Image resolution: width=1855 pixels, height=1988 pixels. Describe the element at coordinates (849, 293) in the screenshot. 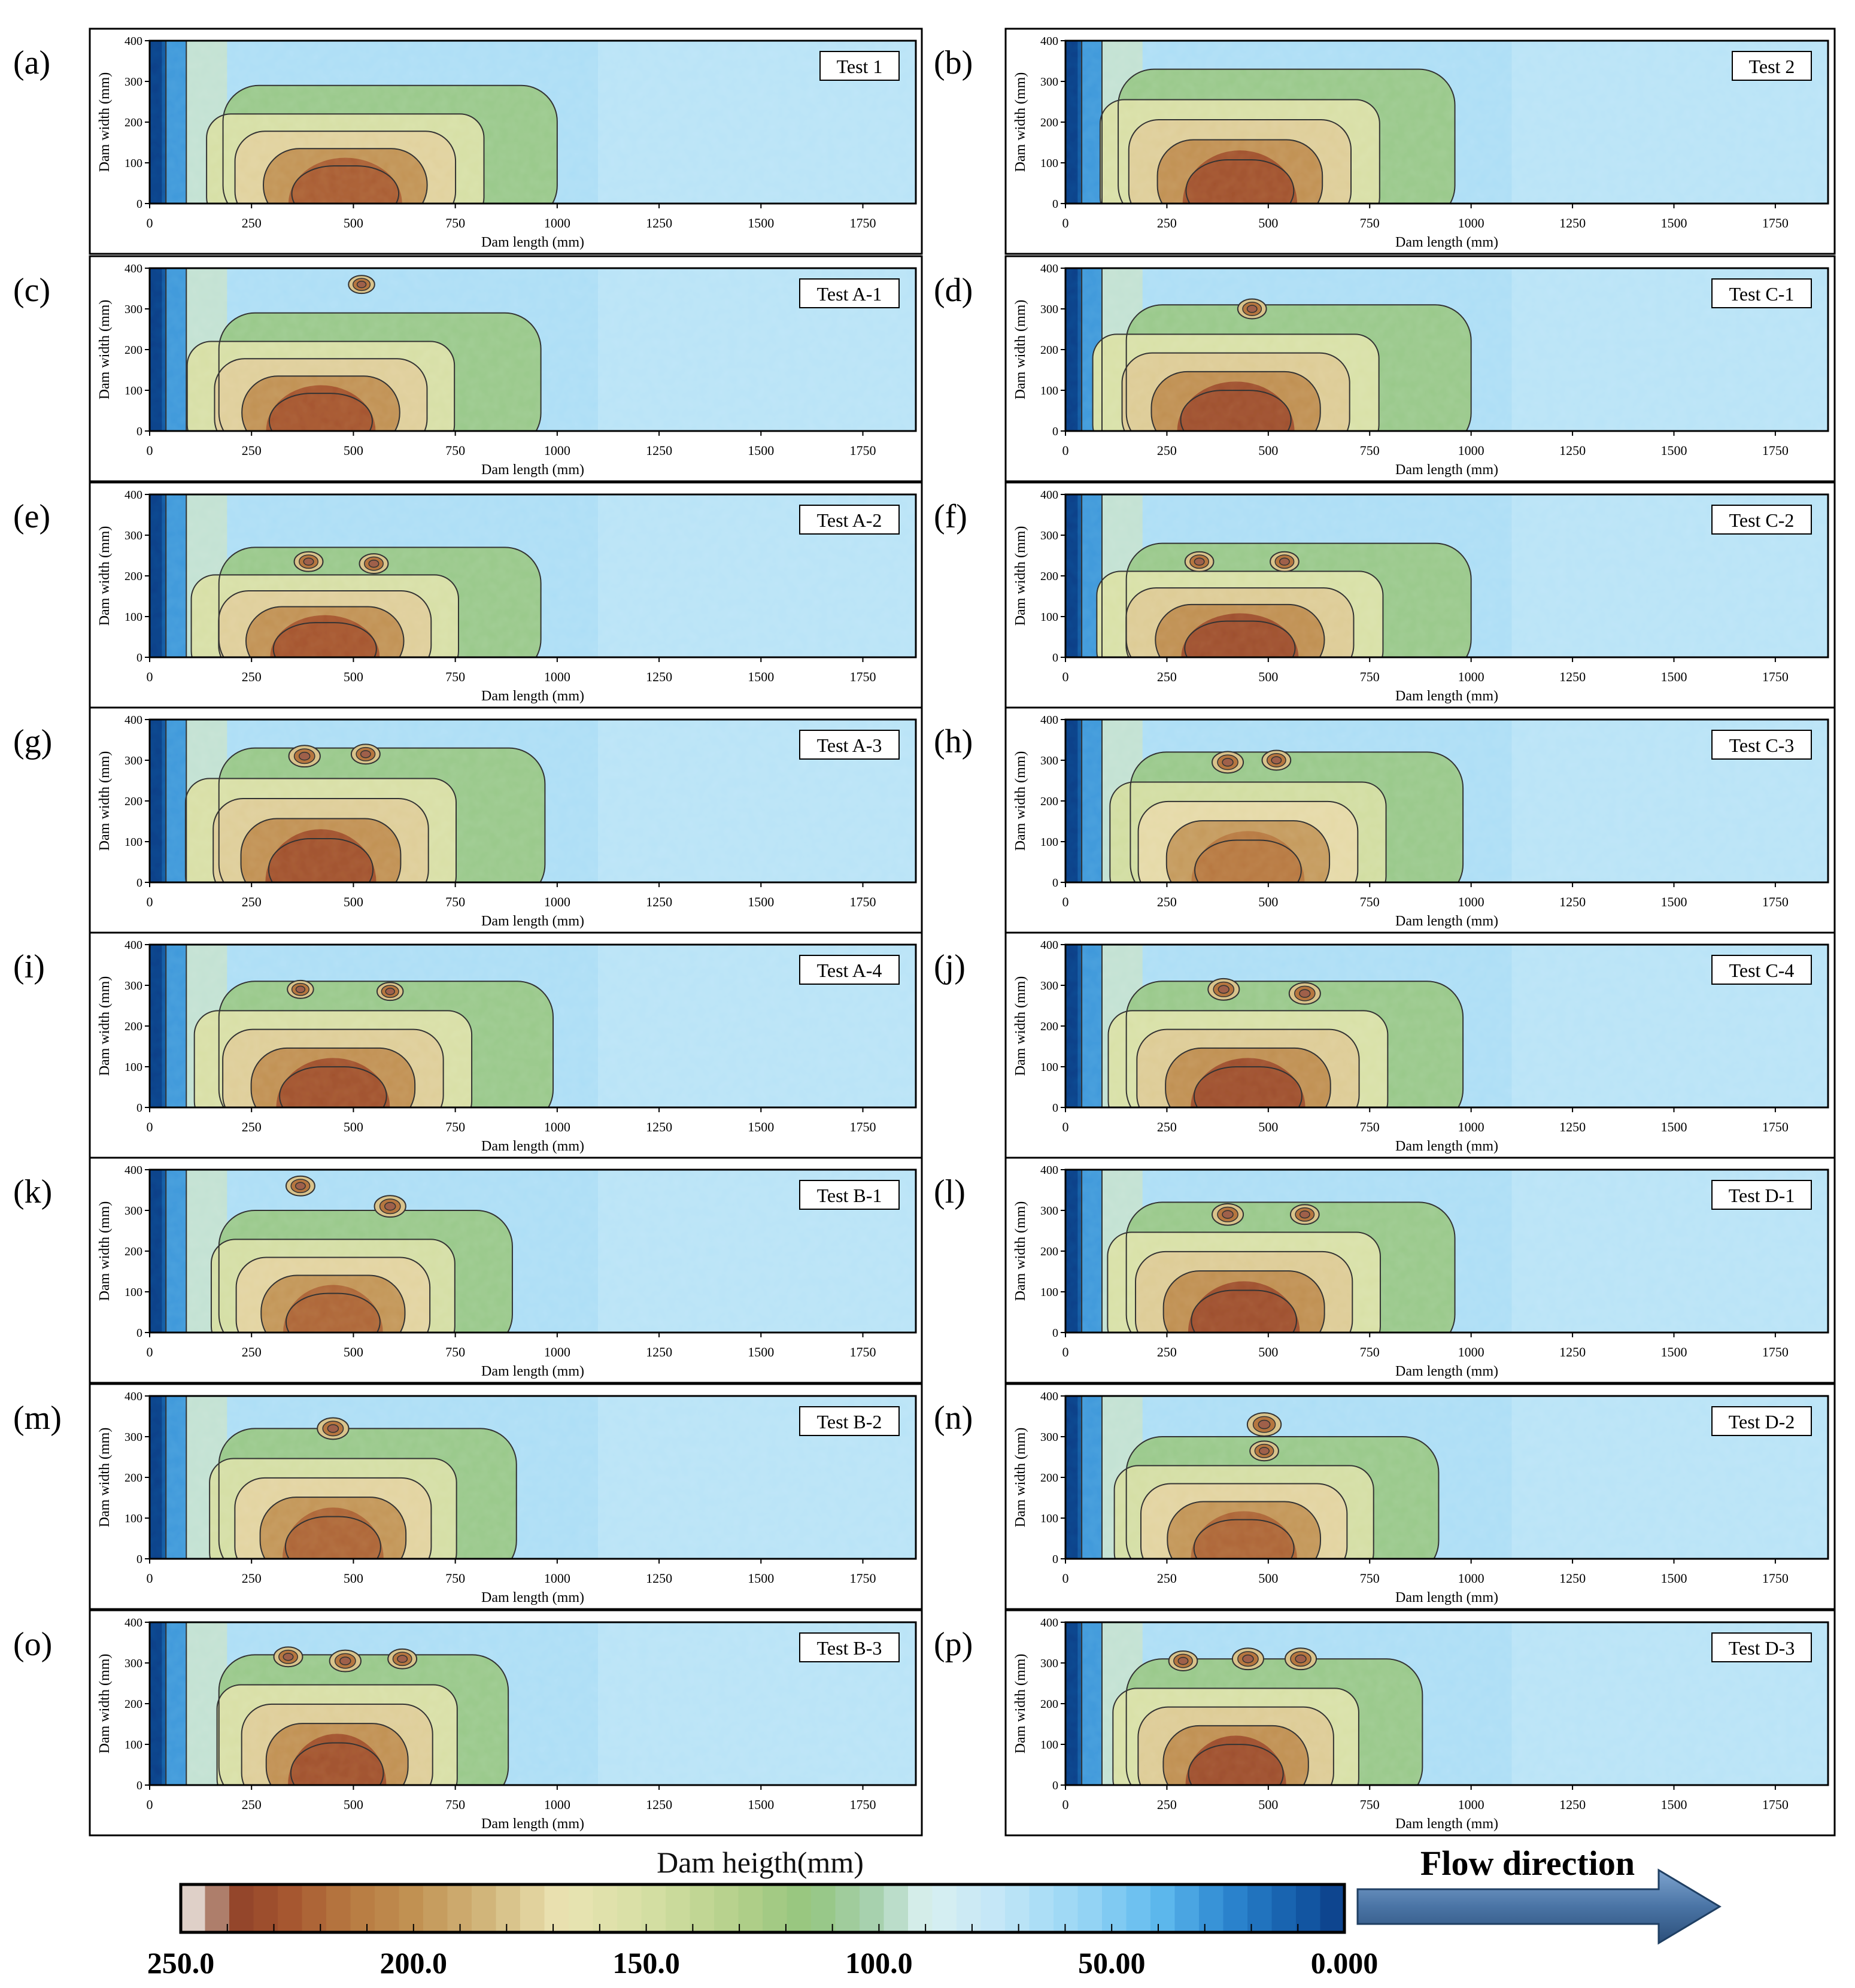

I see `panel-title: Test A-1` at that location.